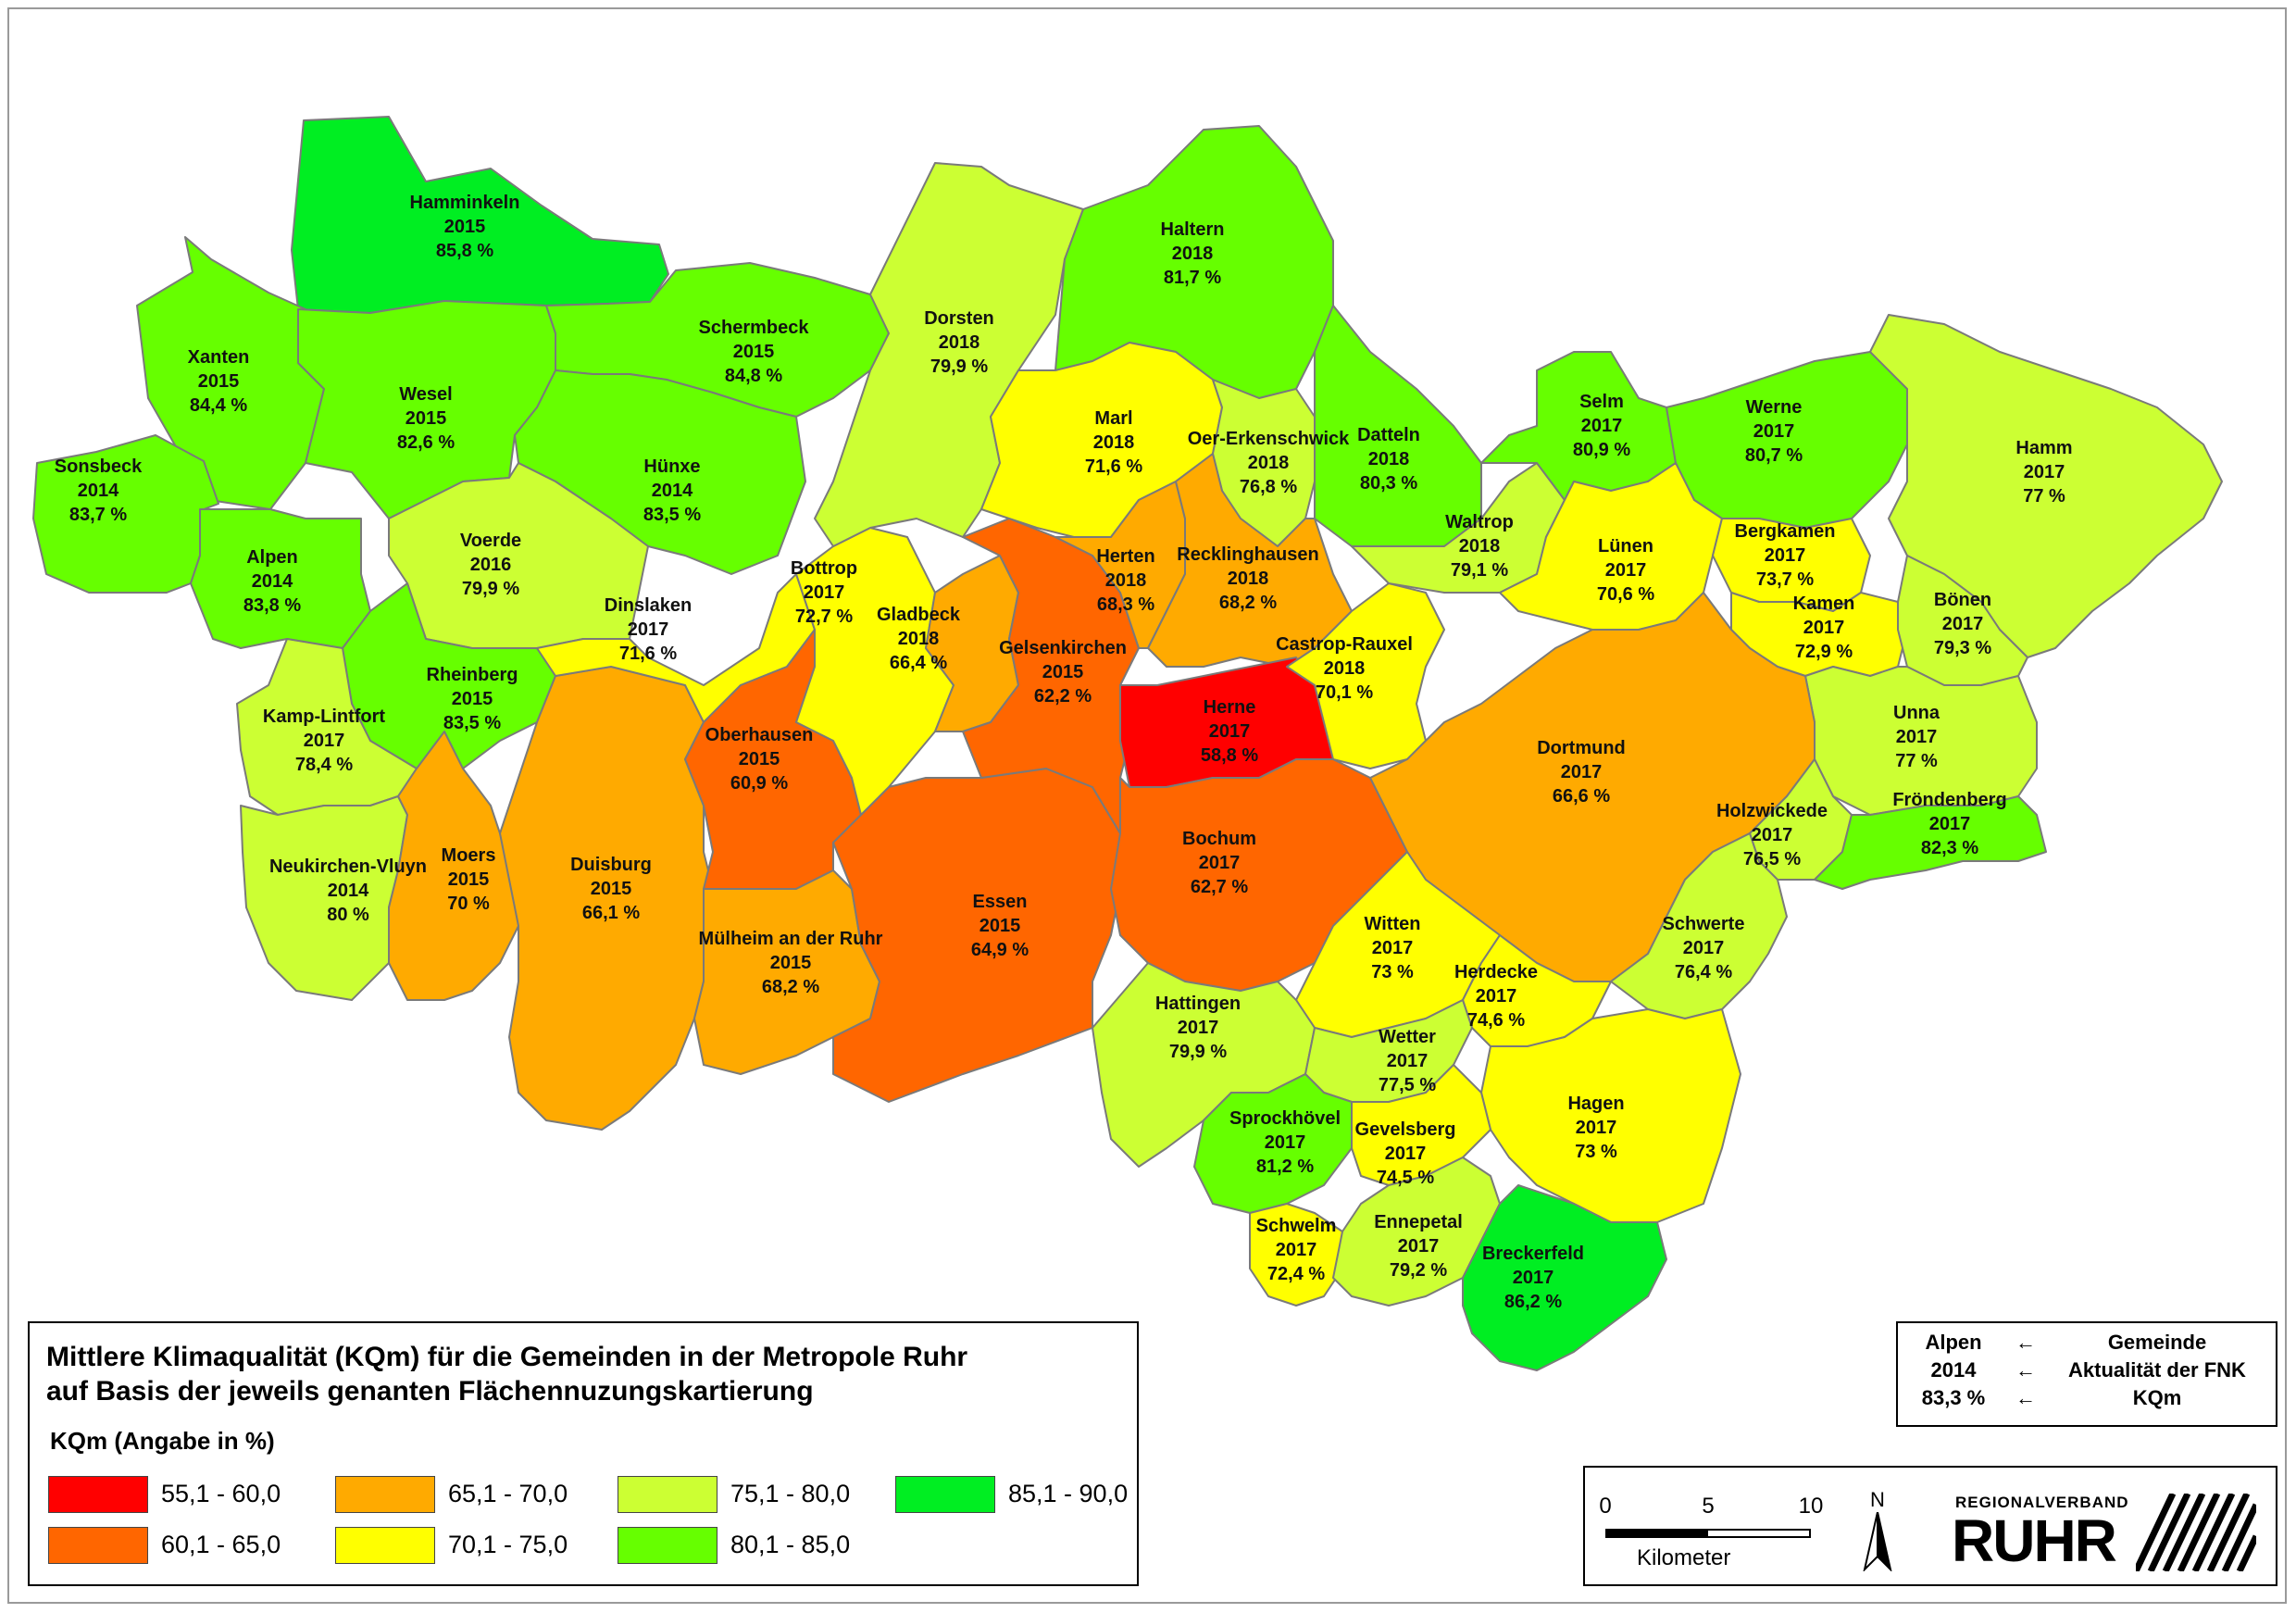 The height and width of the screenshot is (1613, 2296). What do you see at coordinates (1296, 1274) in the screenshot?
I see `region-kqm: 72,4 %` at bounding box center [1296, 1274].